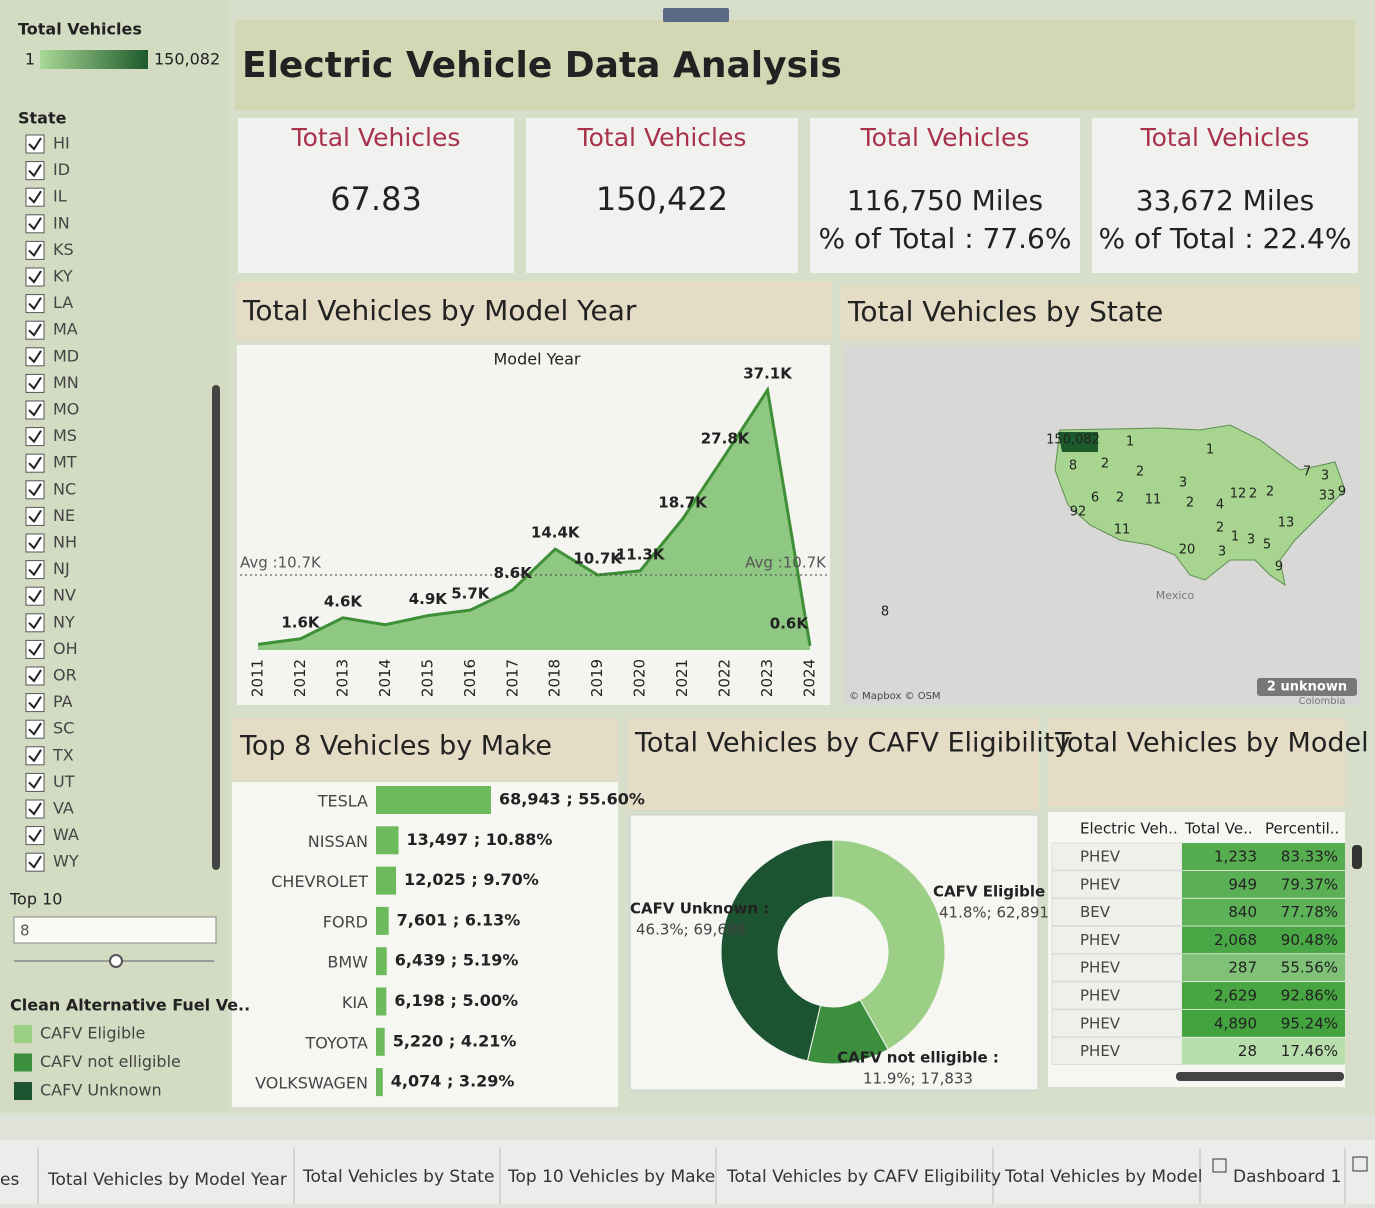 The height and width of the screenshot is (1208, 1375). I want to click on state-option: NV, so click(64, 595).